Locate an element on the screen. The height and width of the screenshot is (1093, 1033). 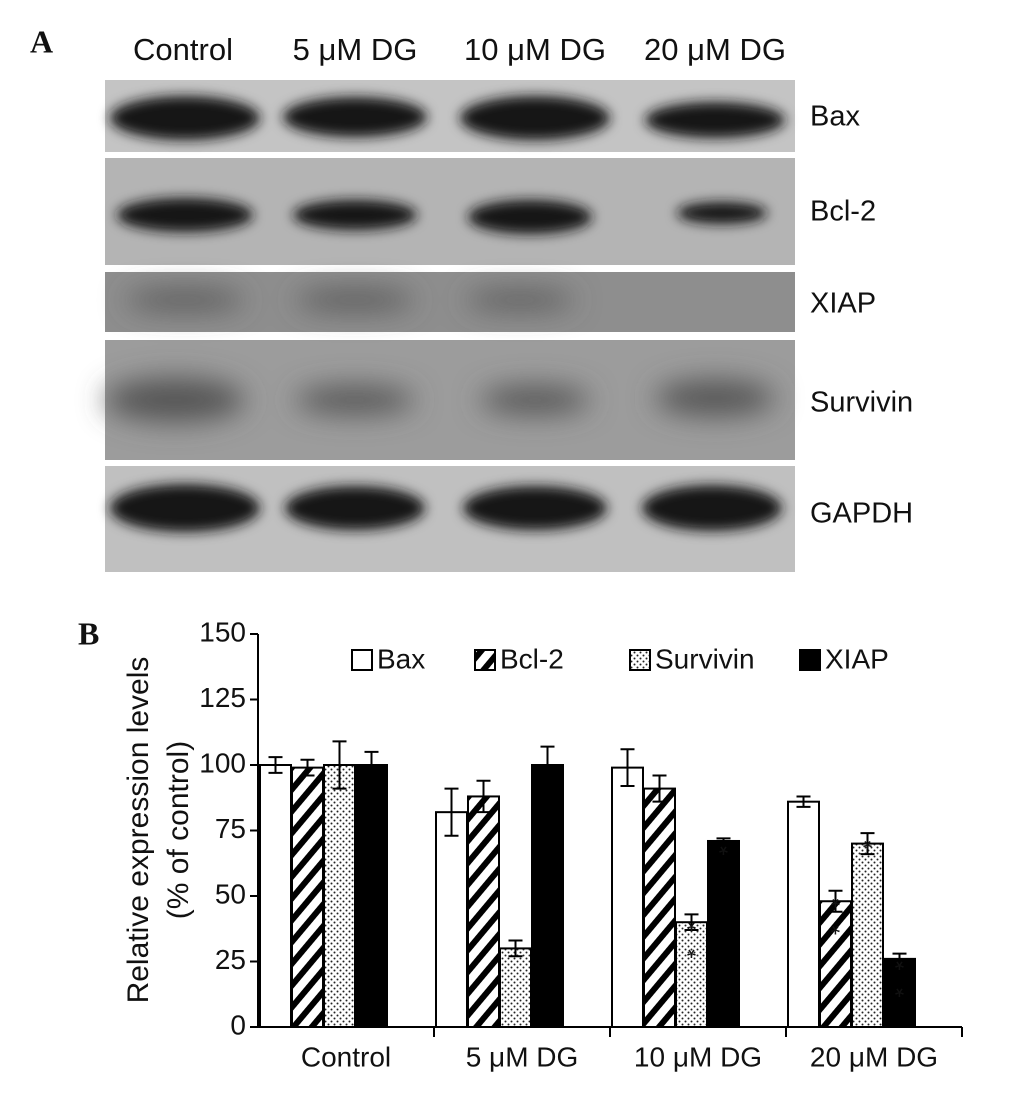
band-label: GAPDH is located at coordinates (861, 514).